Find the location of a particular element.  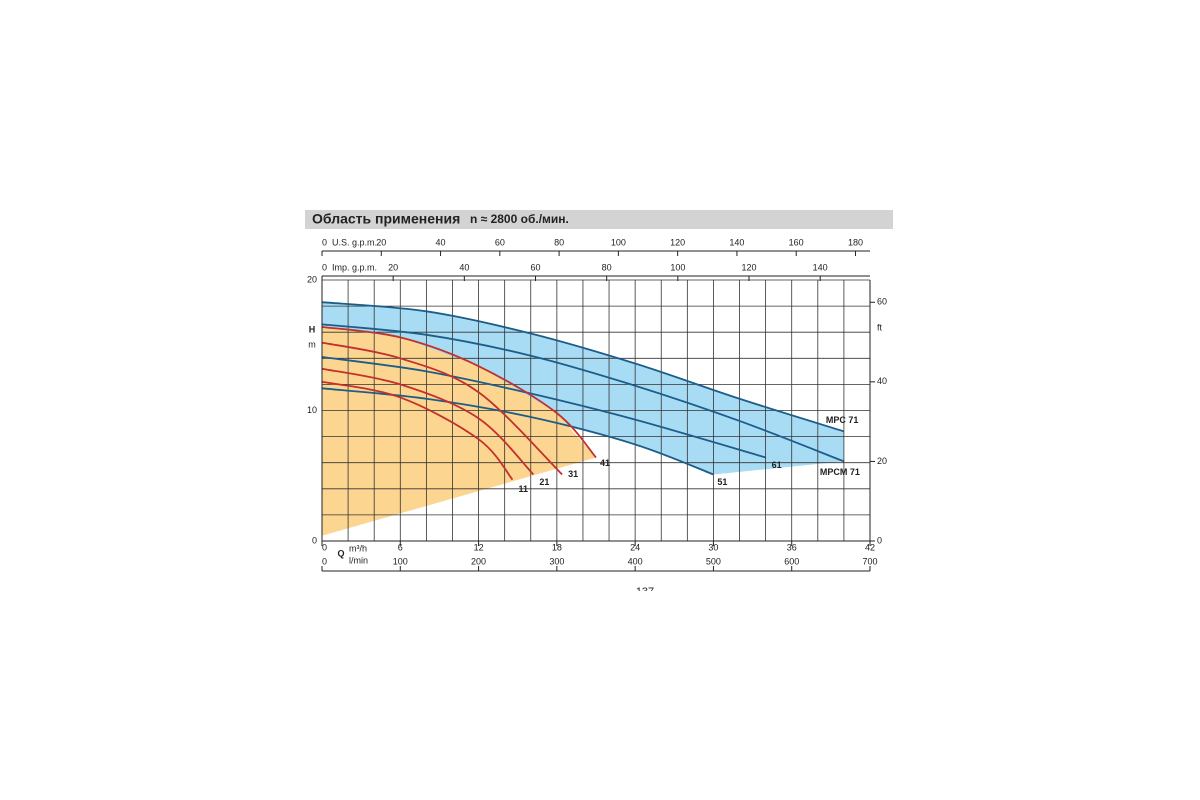

x-label: Q is located at coordinates (340, 553).